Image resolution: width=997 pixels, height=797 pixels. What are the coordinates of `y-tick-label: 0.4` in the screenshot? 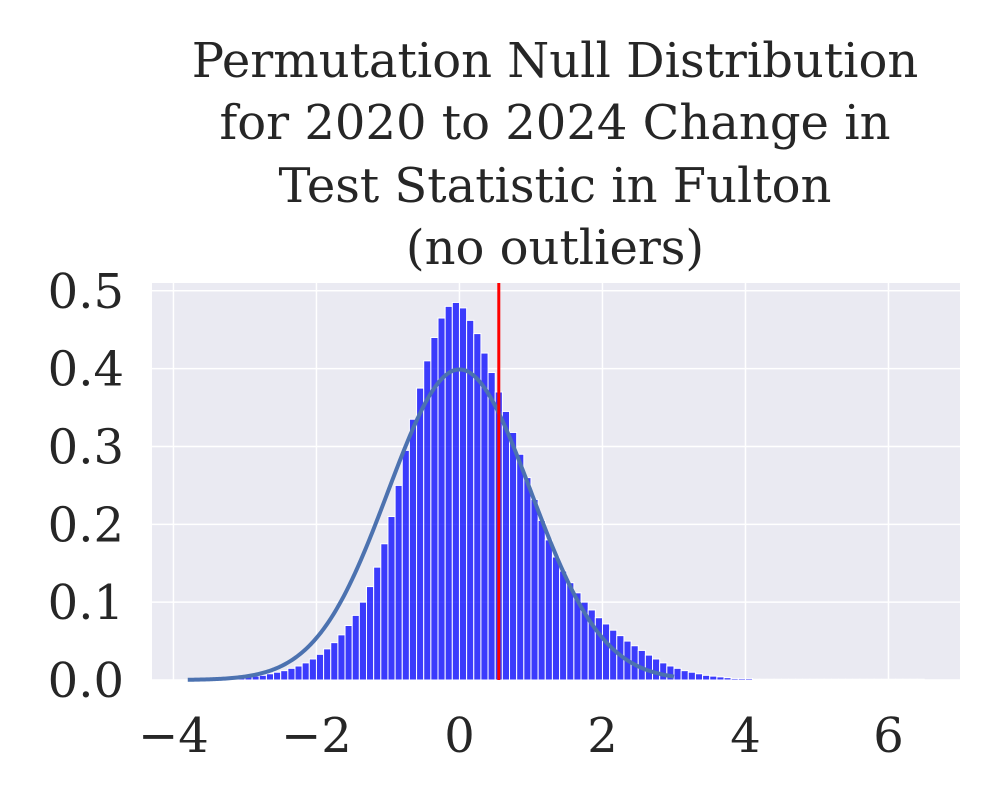 It's located at (86, 370).